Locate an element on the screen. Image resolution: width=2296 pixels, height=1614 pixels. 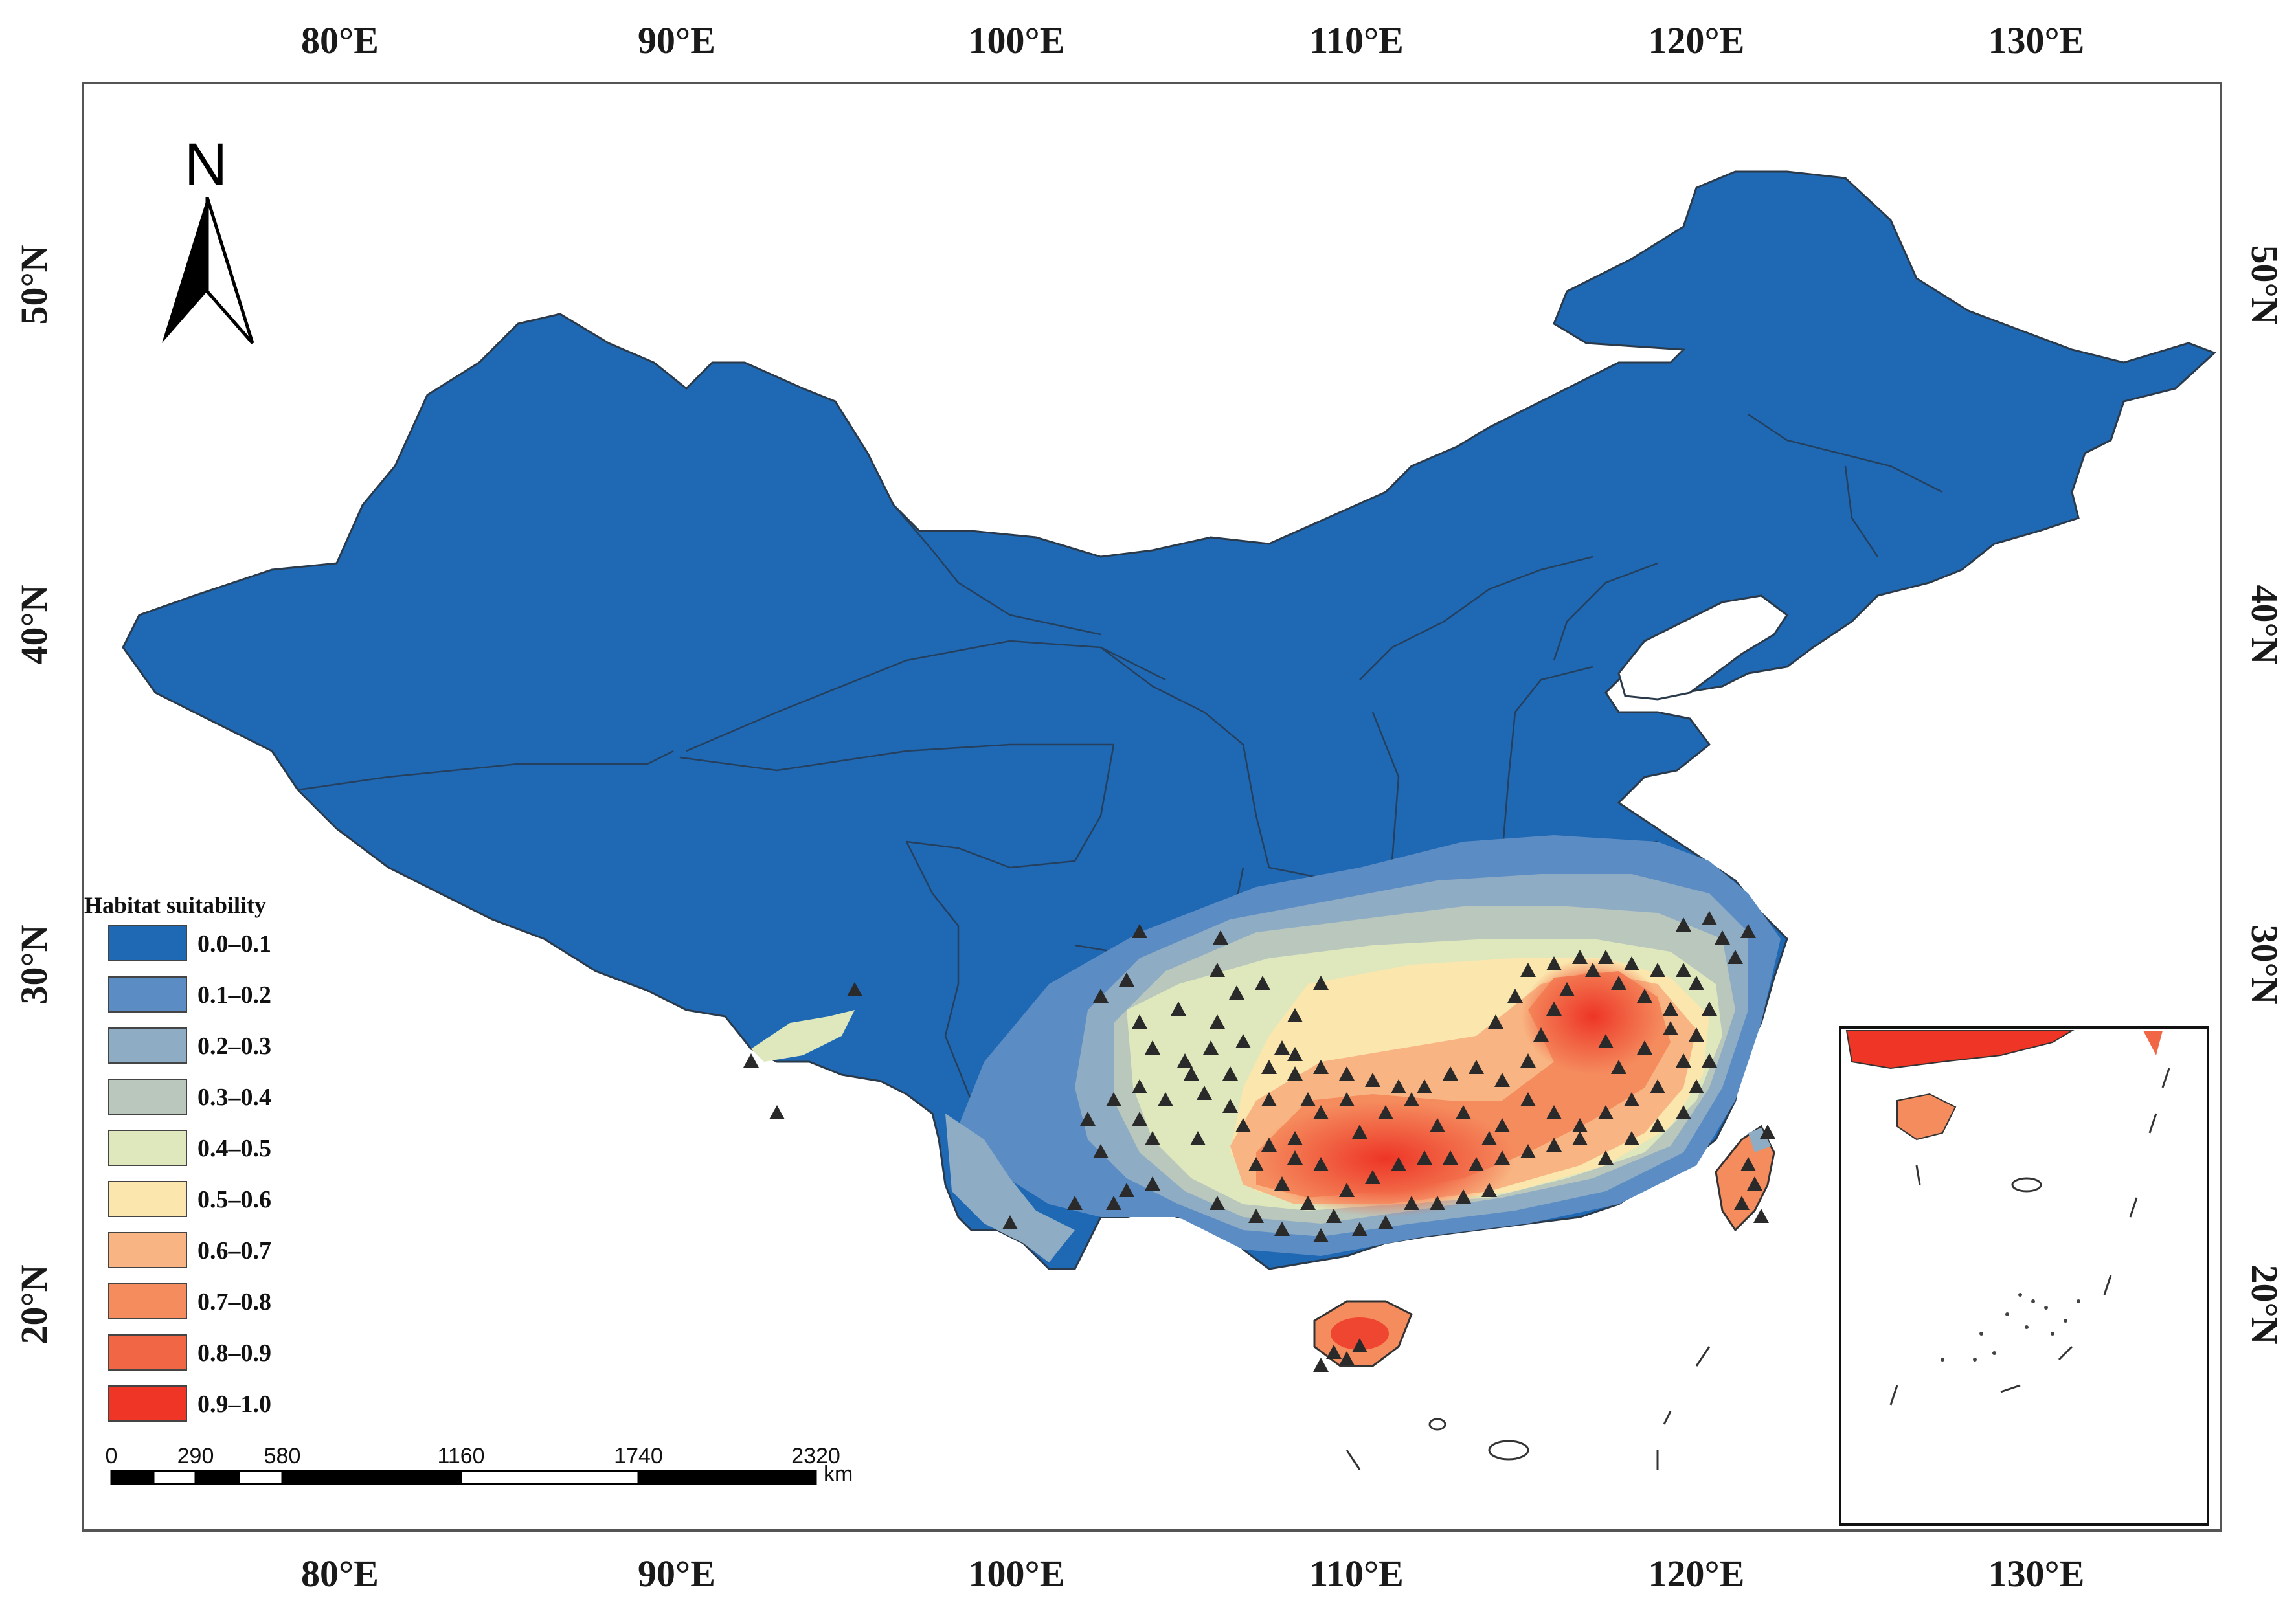
scale-tick-label: 0 is located at coordinates (112, 1456).